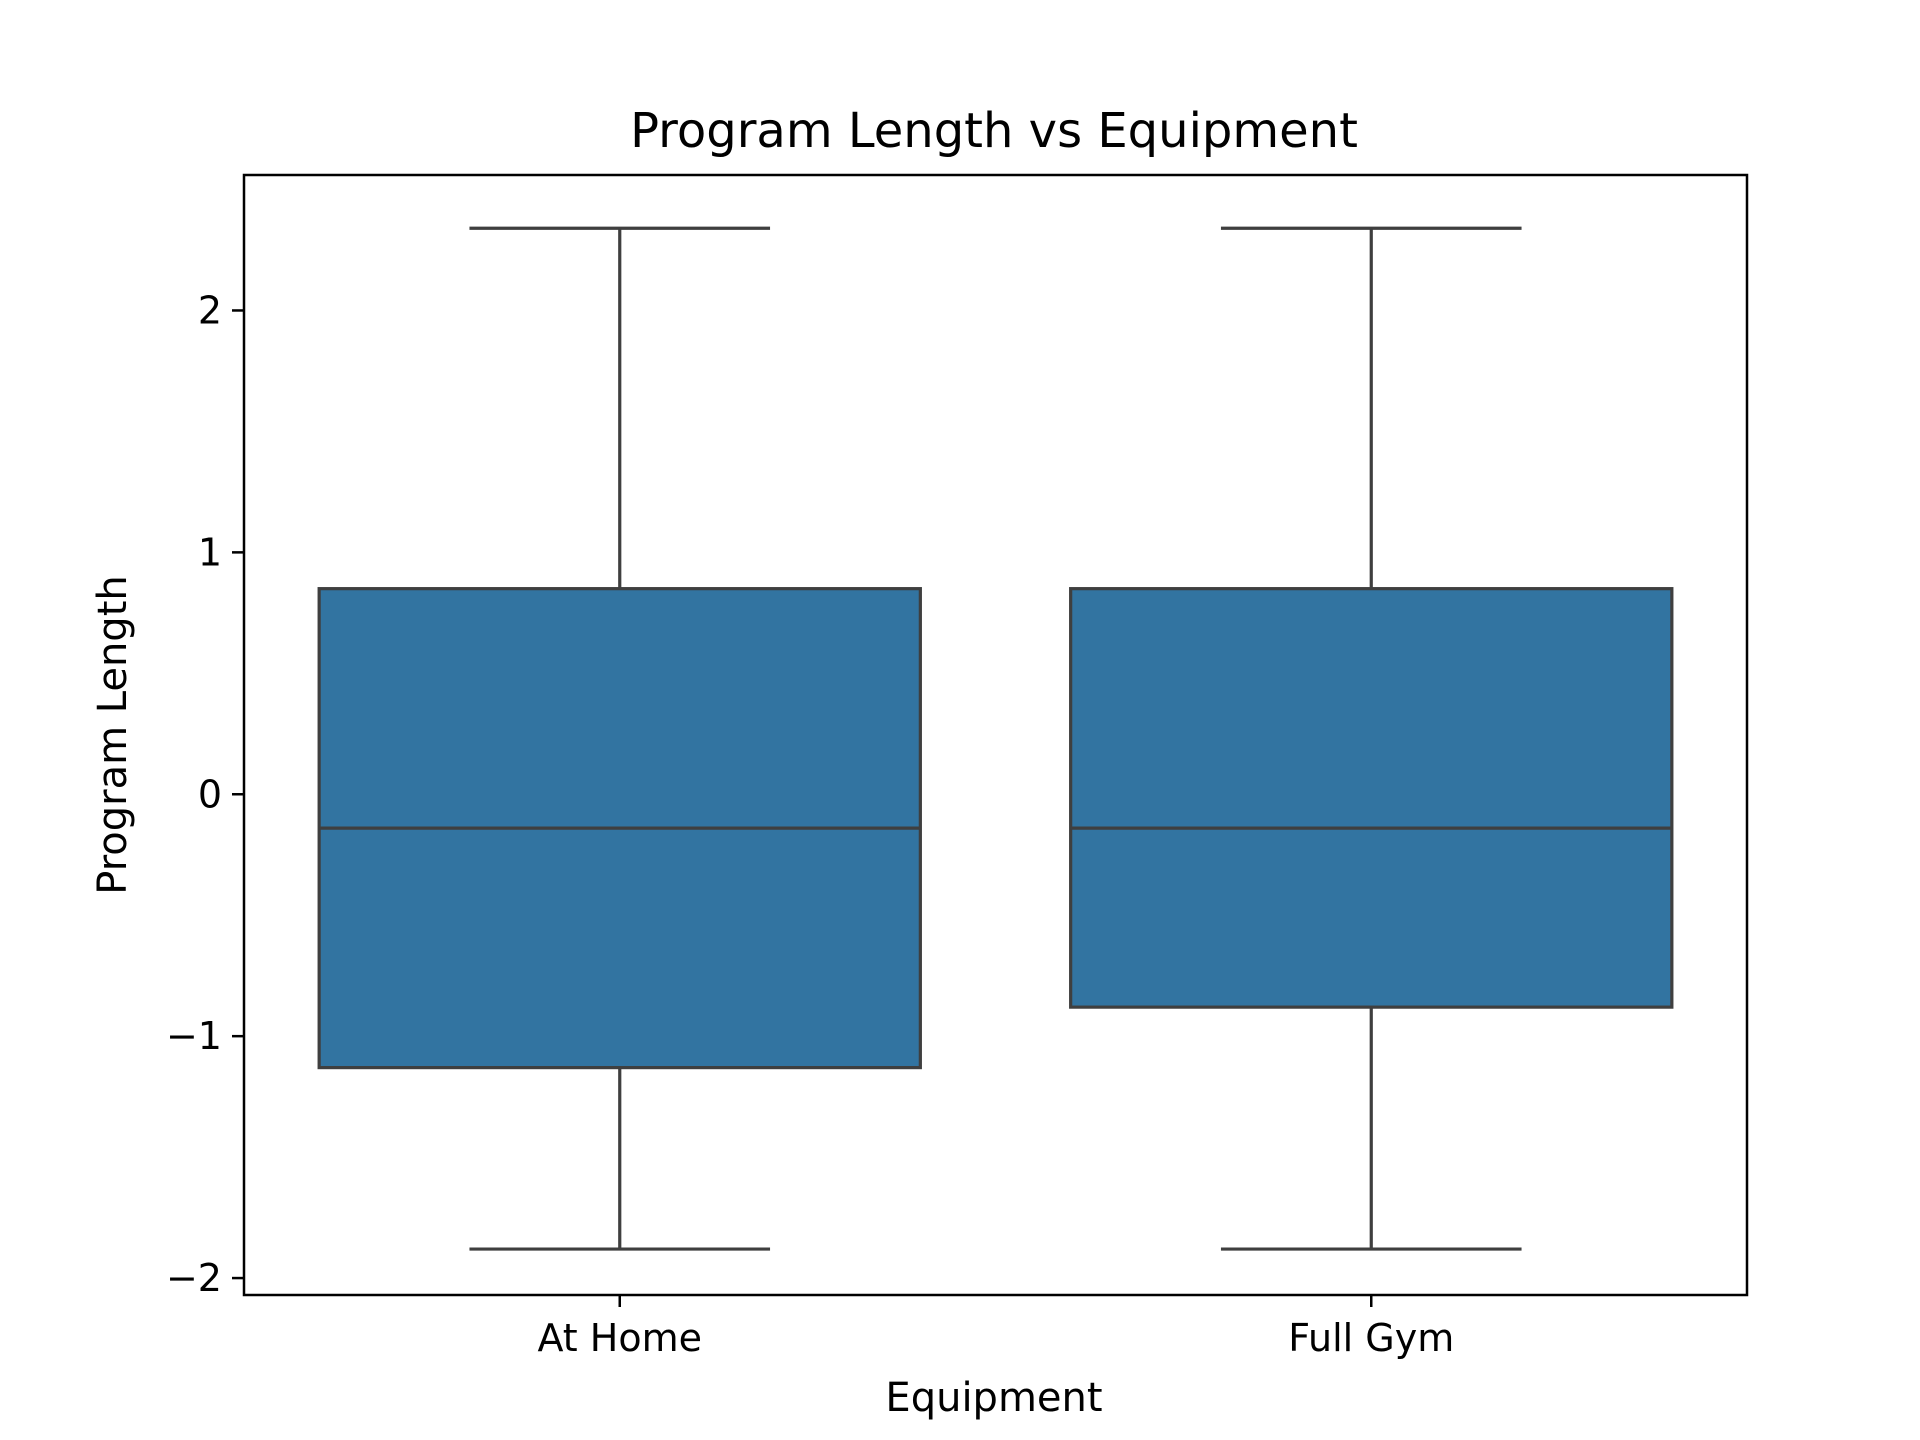 The image size is (1920, 1440). Describe the element at coordinates (210, 552) in the screenshot. I see `y-tick-label: 1` at that location.